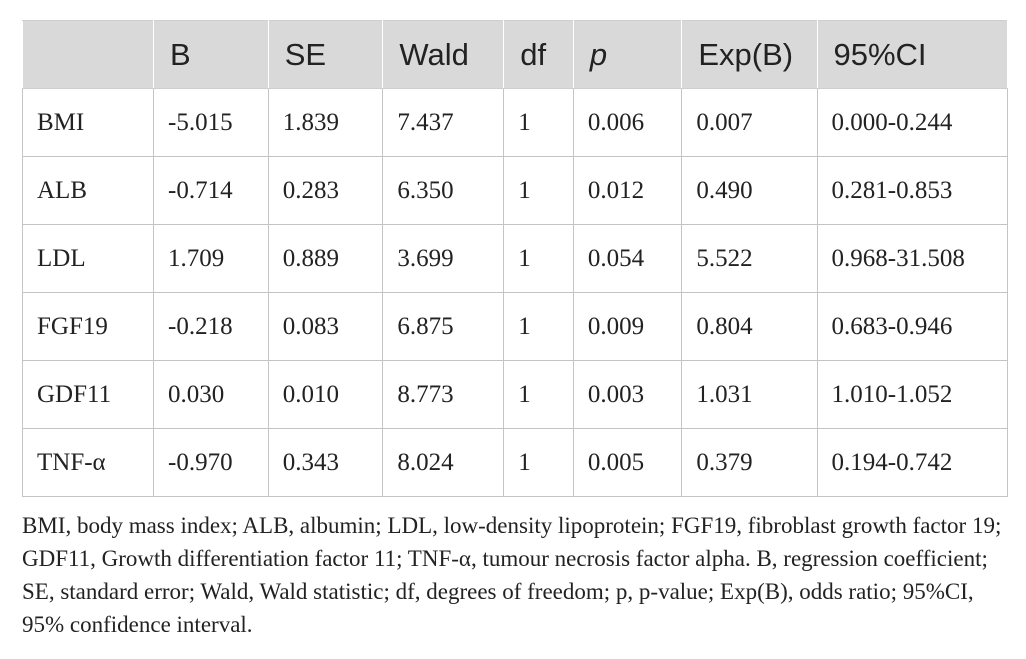  I want to click on table-cell: 0.968-31.508, so click(912, 258).